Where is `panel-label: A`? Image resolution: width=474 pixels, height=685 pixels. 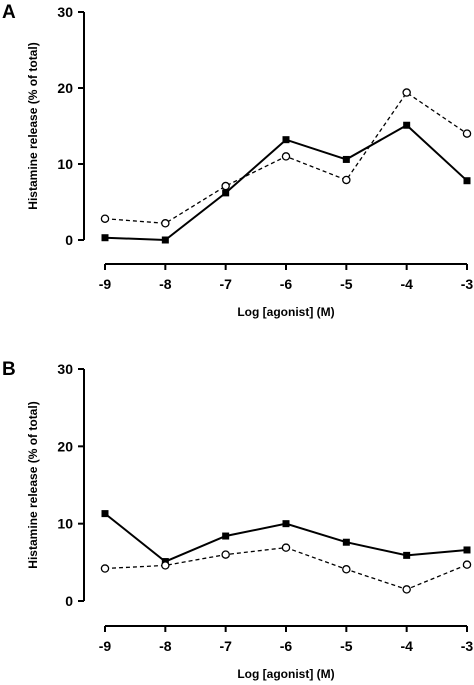 panel-label: A is located at coordinates (9, 12).